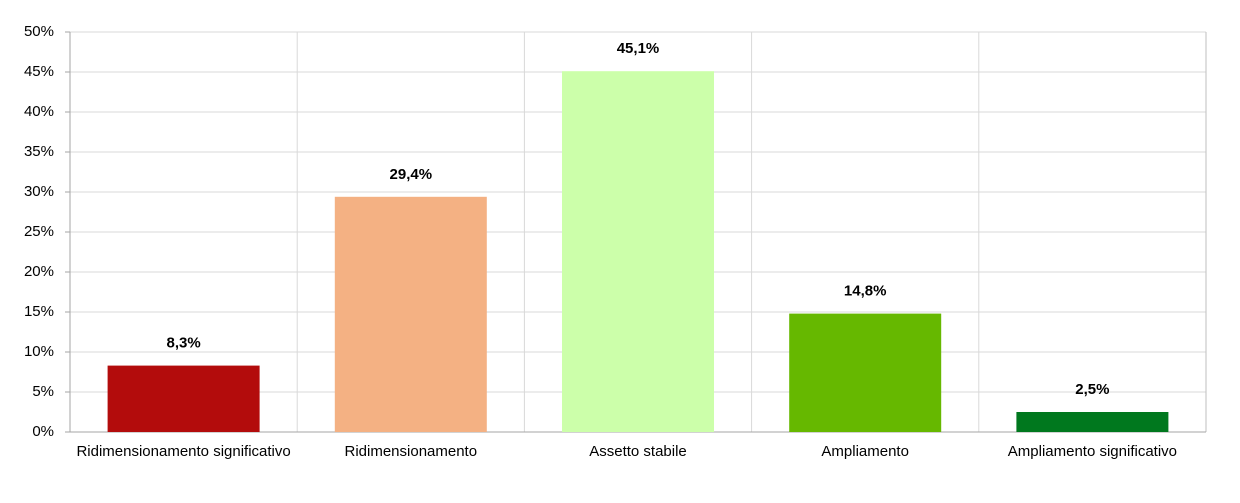  I want to click on value-label: 2,5%, so click(1092, 389).